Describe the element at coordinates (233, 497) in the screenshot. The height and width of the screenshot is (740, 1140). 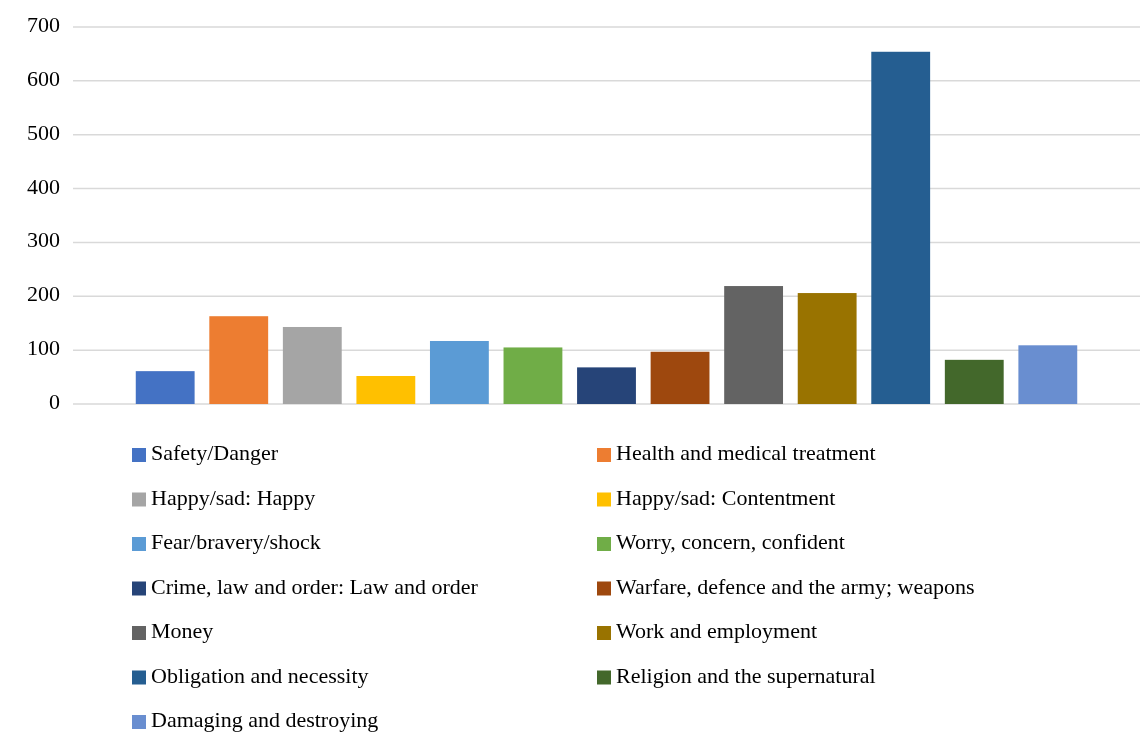
I see `legend-label: Happy/sad: Happy` at that location.